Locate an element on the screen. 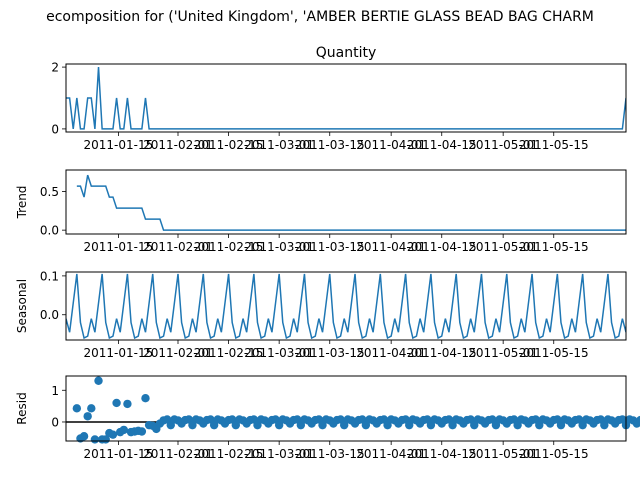 The image size is (640, 480). y-tick-label: 2 is located at coordinates (55, 68).